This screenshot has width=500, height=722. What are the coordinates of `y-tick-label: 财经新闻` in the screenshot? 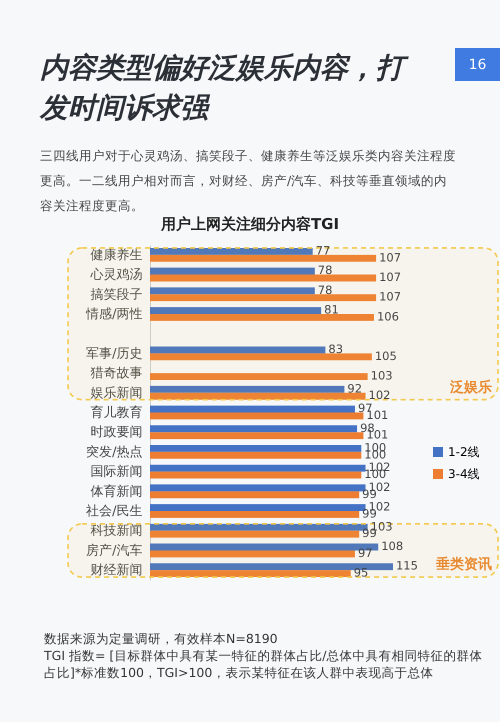 It's located at (116, 570).